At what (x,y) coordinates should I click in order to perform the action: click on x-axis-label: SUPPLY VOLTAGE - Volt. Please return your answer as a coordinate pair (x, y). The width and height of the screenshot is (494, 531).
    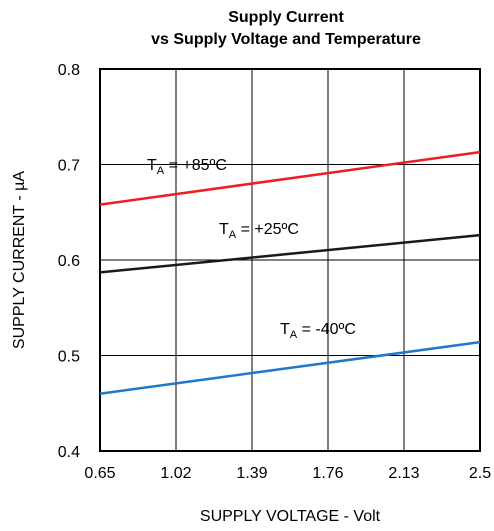
    Looking at the image, I should click on (290, 516).